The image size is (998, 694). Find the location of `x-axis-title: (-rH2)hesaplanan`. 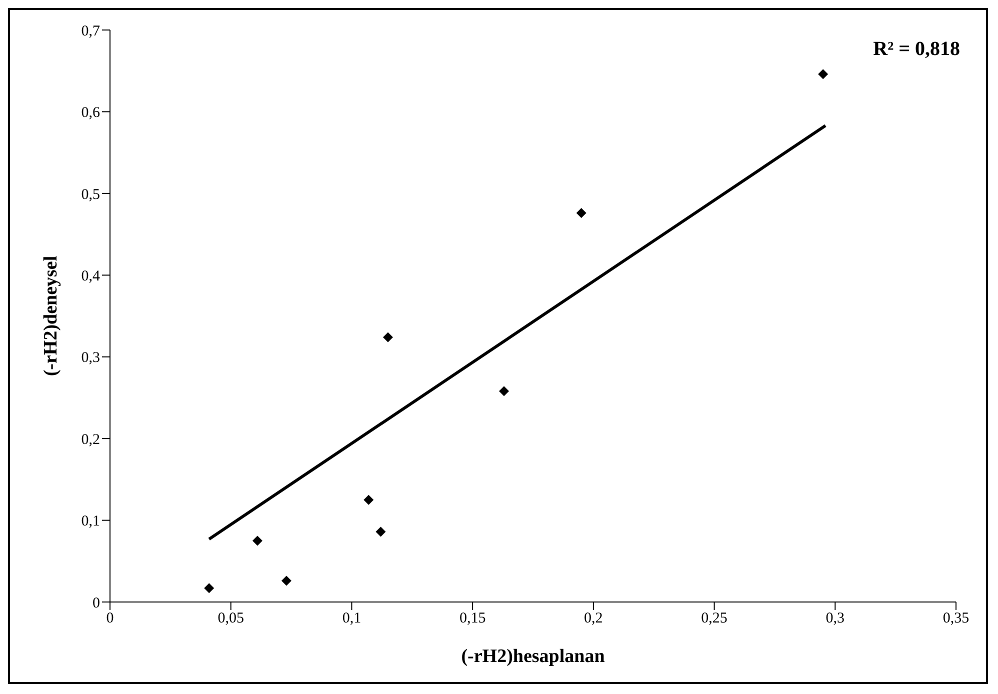

x-axis-title: (-rH2)hesaplanan is located at coordinates (533, 656).